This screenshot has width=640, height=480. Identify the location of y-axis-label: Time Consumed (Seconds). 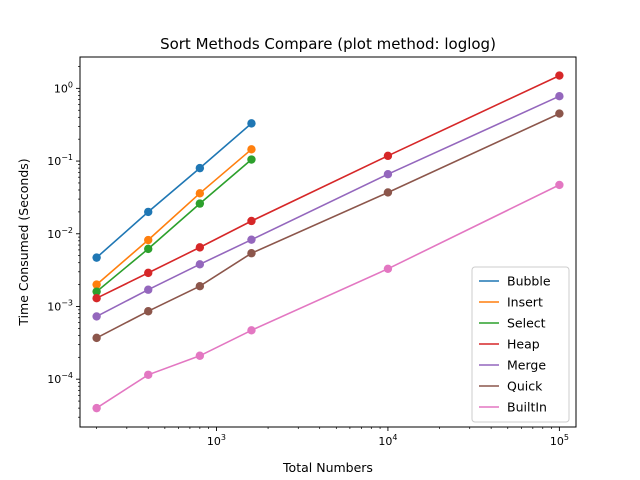
(23, 242).